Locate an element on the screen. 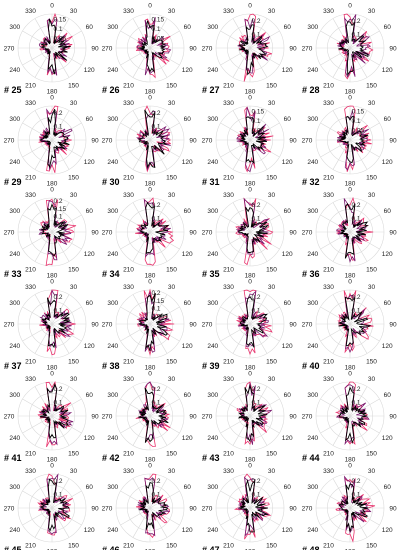 The width and height of the screenshot is (407, 550). panel-label: # 41 is located at coordinates (13, 458).